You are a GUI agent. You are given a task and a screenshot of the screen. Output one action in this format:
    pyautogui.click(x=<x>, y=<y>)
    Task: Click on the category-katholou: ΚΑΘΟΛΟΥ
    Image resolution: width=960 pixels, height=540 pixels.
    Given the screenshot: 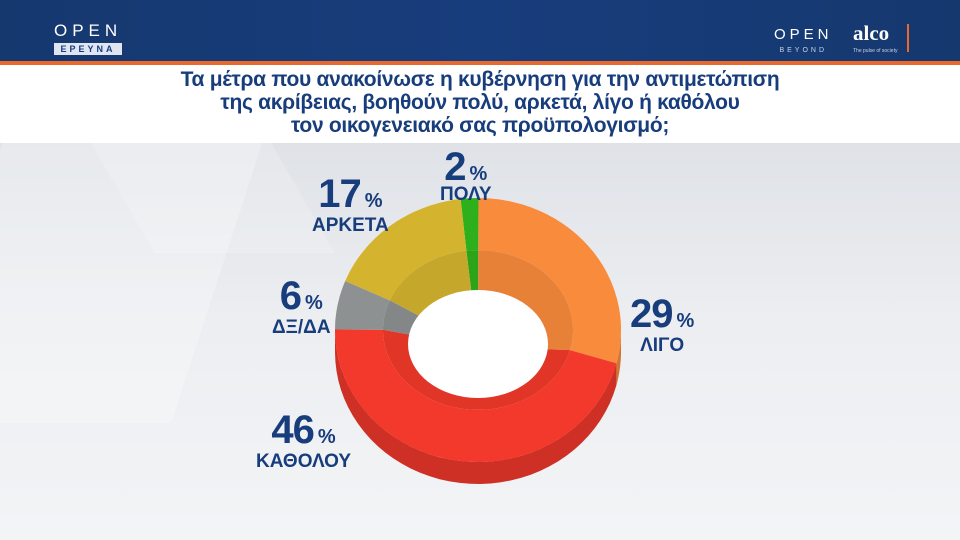 What is the action you would take?
    pyautogui.click(x=304, y=461)
    